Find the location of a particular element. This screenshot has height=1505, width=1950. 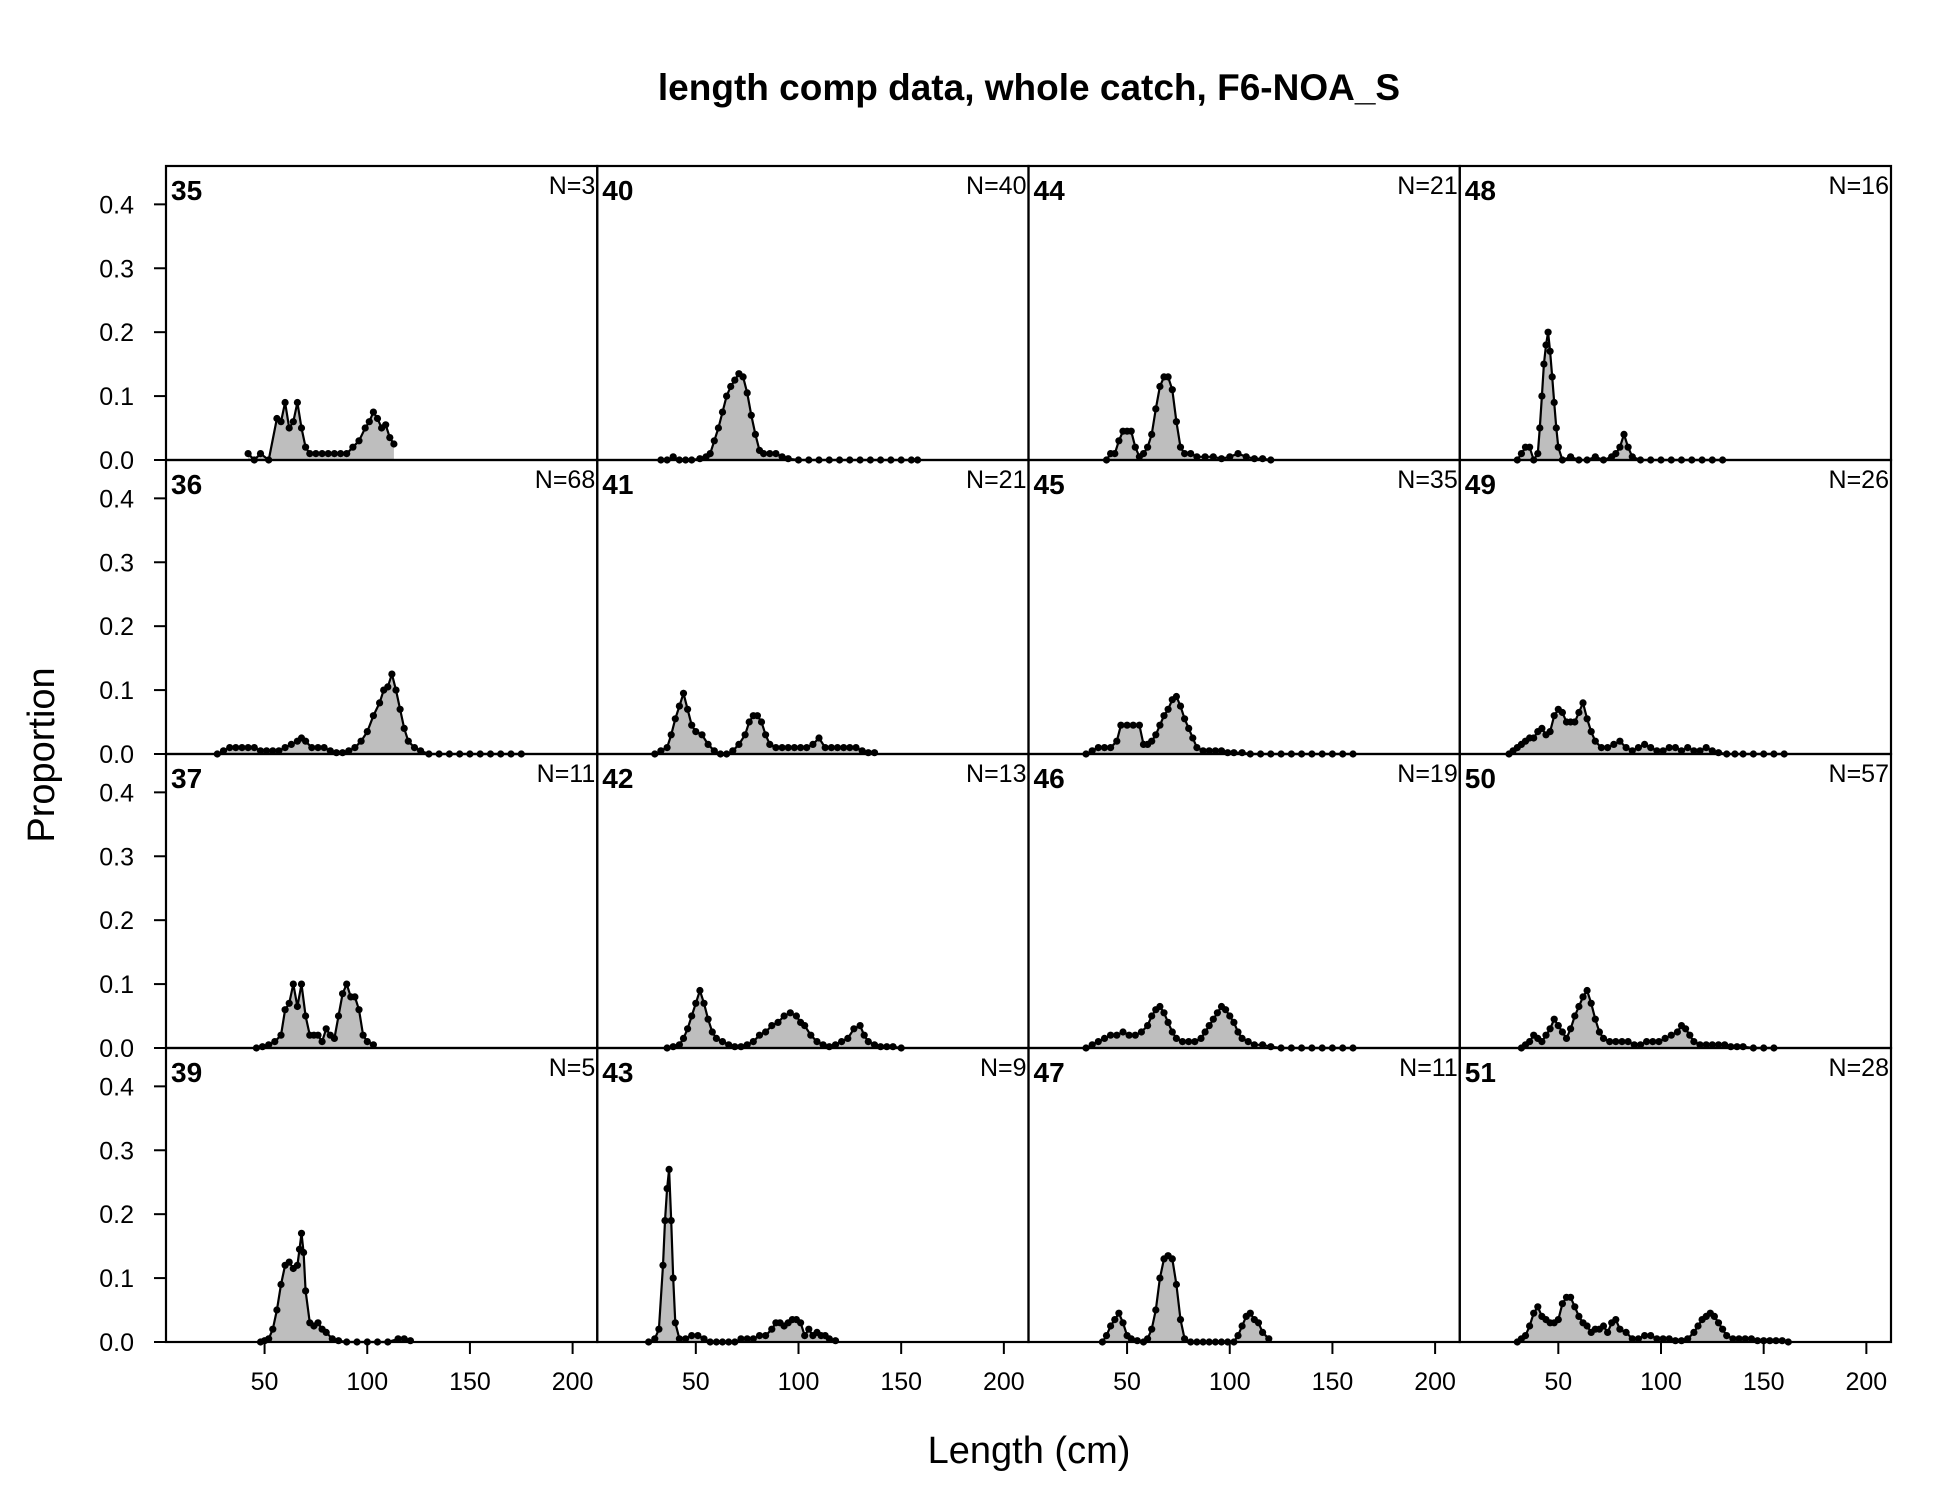

panel-50-frame is located at coordinates (1675, 901).